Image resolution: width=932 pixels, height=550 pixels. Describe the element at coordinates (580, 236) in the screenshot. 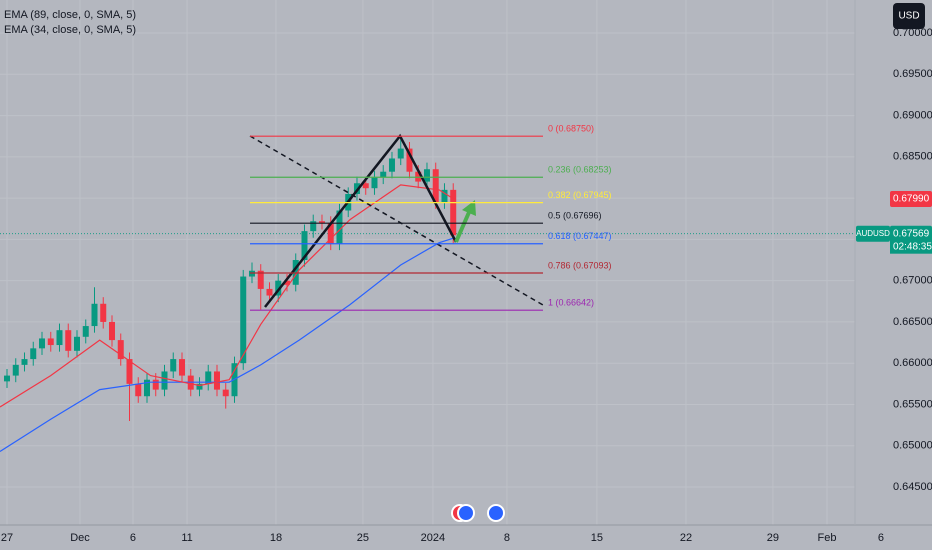

I see `fib-label: 0.618 (0.67447)` at that location.